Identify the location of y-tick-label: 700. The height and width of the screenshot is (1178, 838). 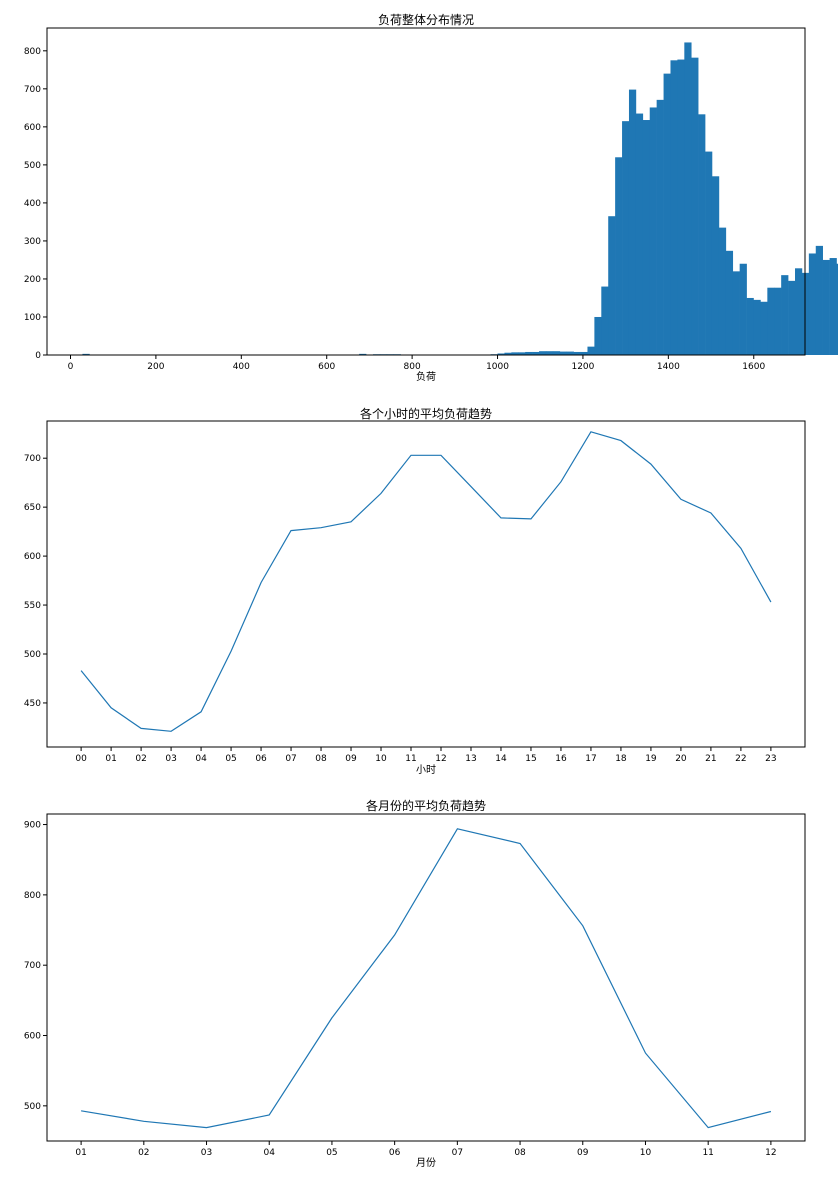
(32, 459).